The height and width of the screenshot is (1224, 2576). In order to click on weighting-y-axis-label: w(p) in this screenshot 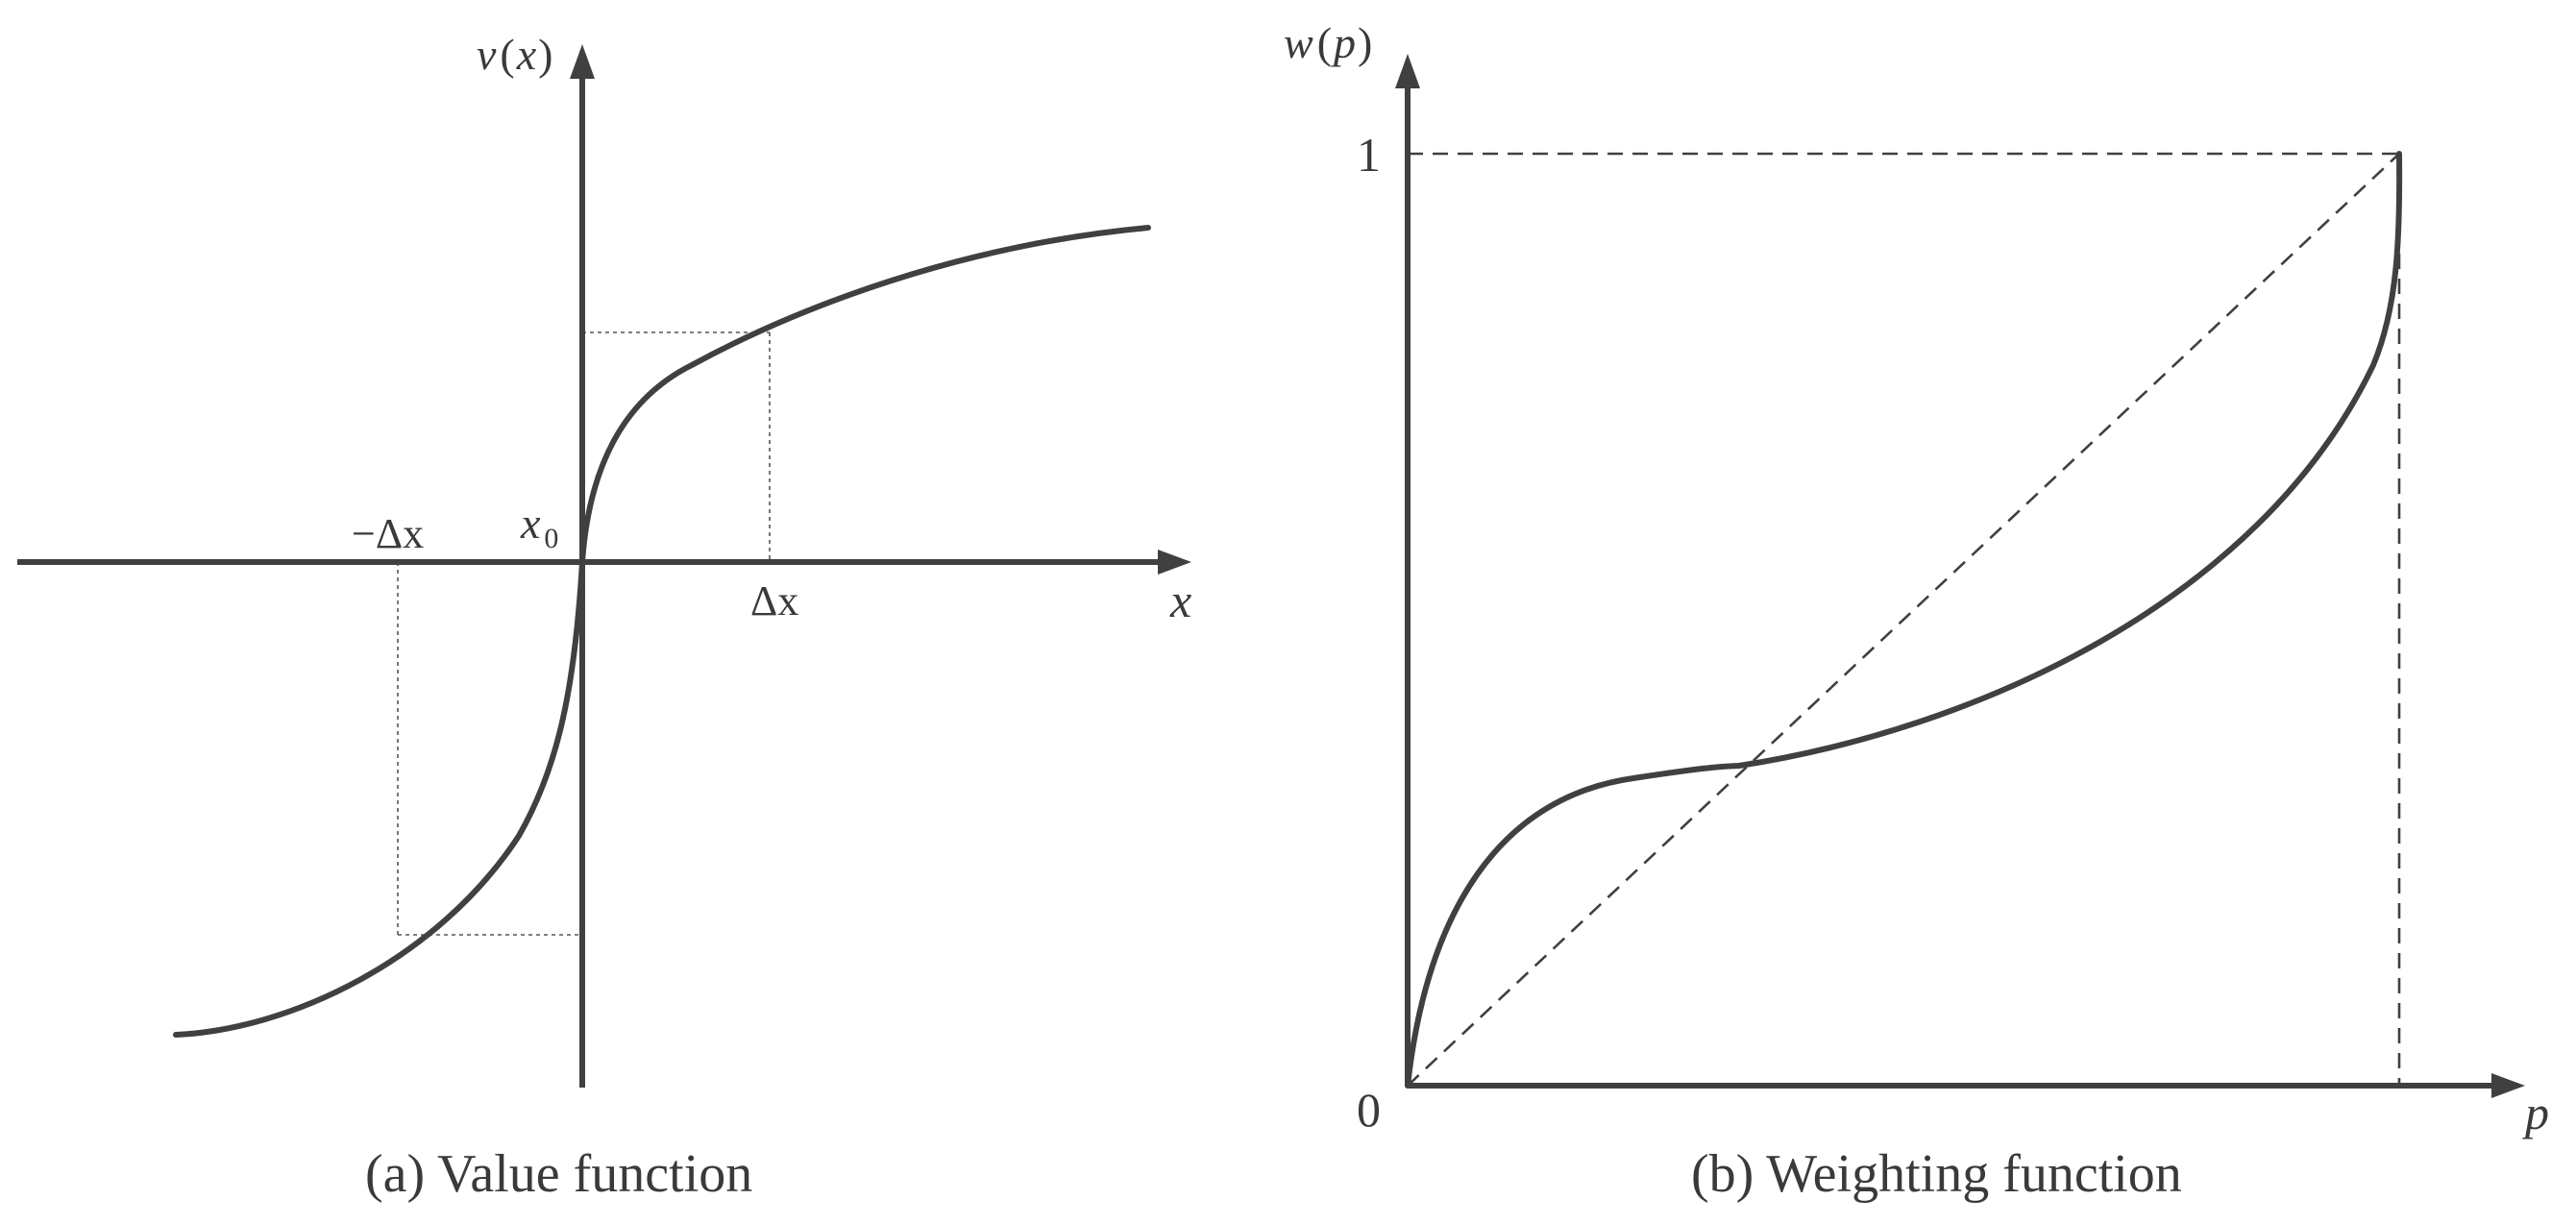, I will do `click(1328, 42)`.